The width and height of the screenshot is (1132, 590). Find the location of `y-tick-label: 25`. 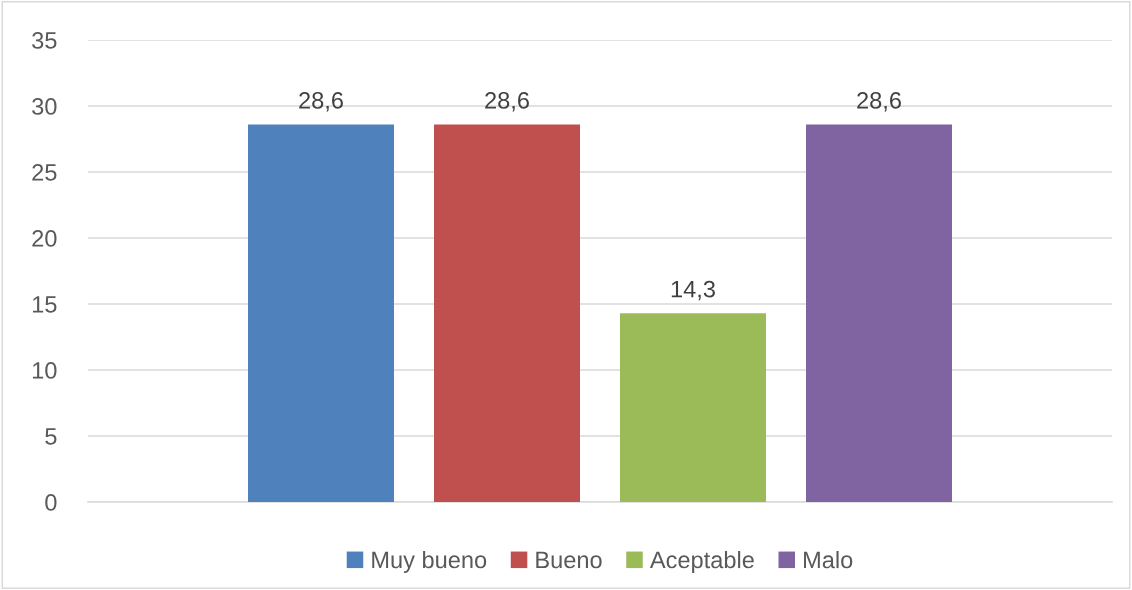

y-tick-label: 25 is located at coordinates (44, 172).